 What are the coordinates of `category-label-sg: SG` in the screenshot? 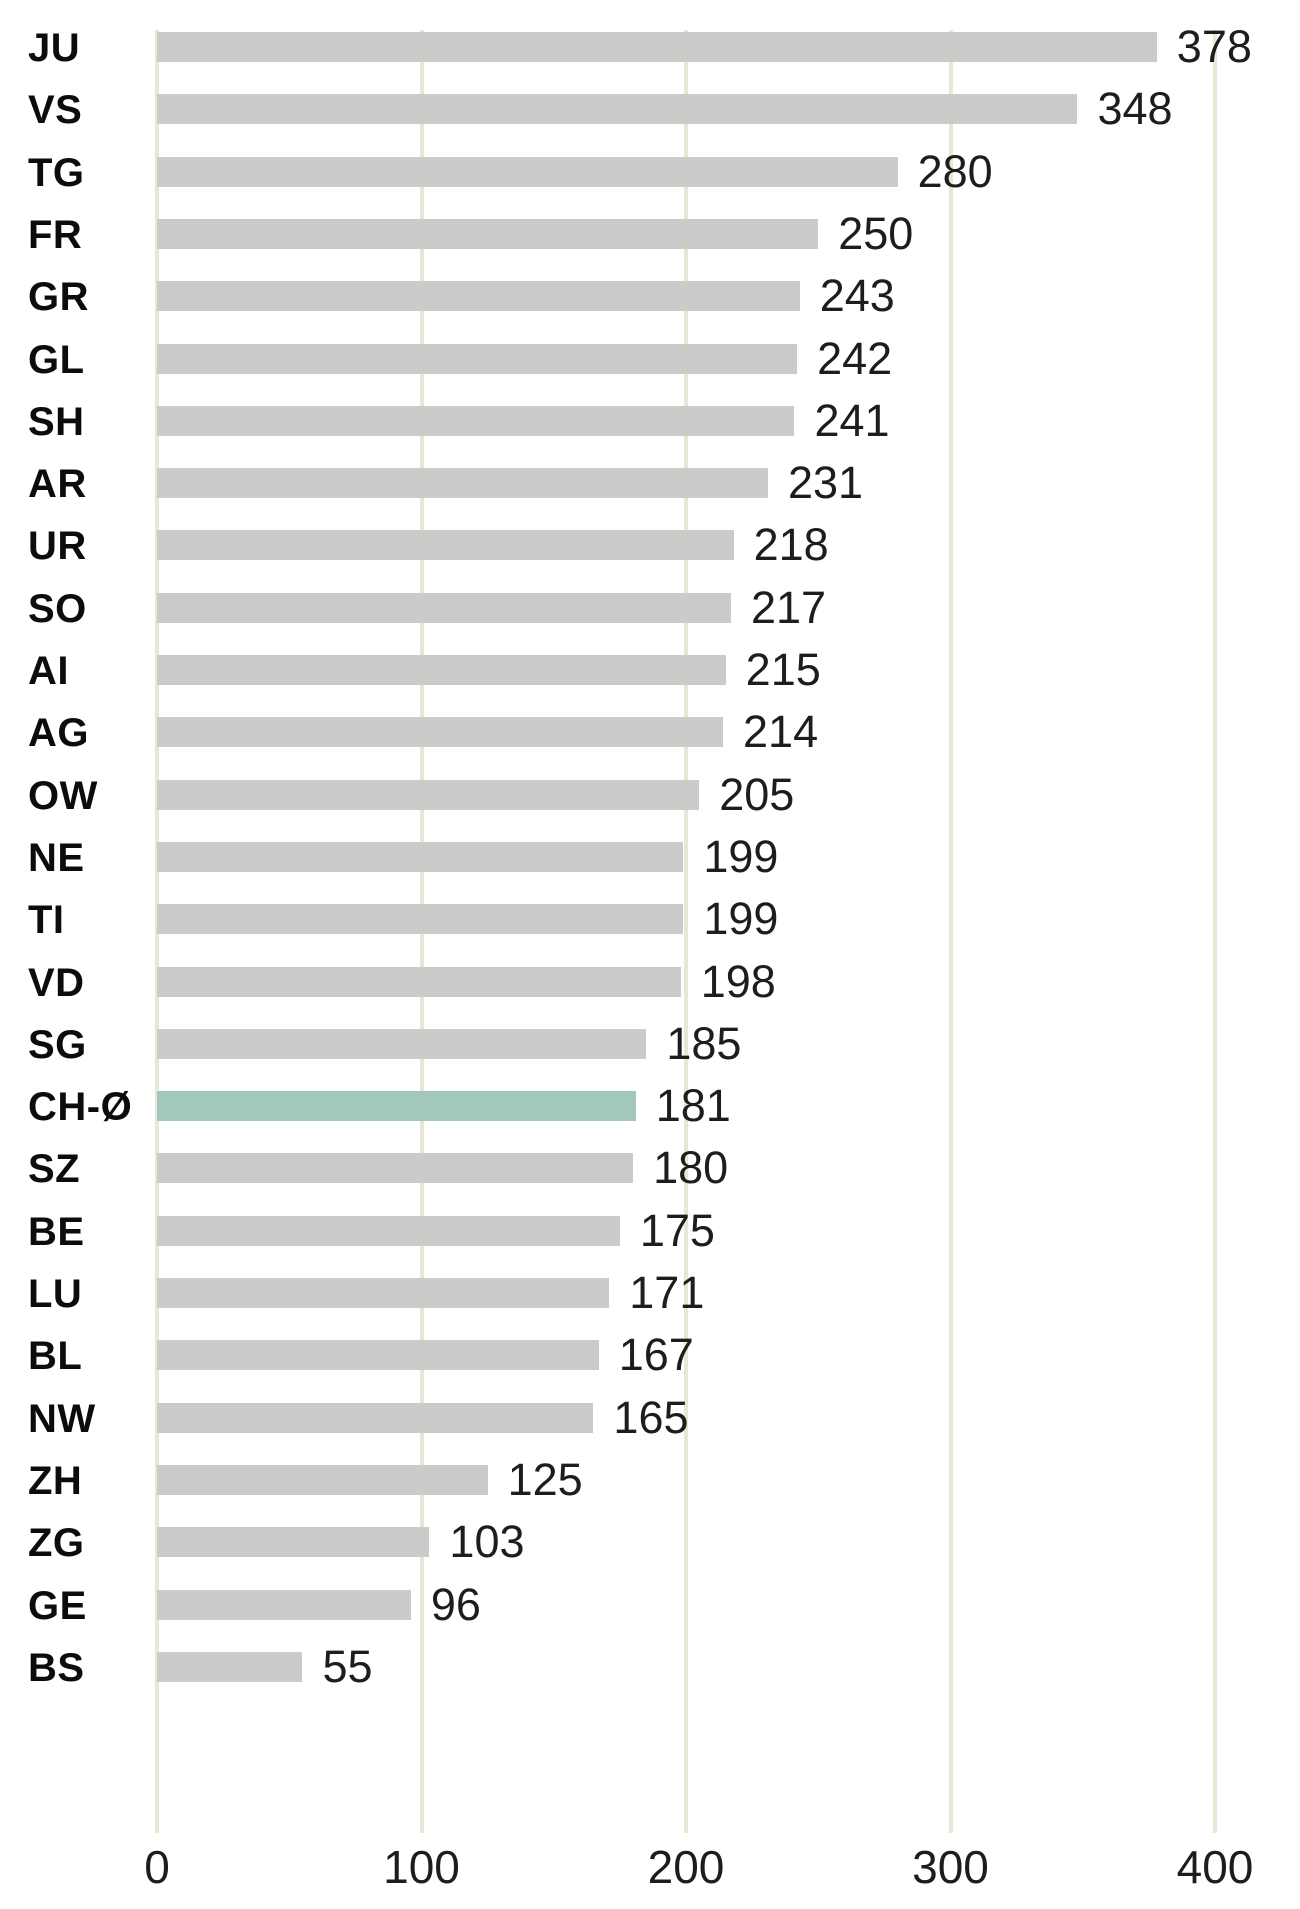 It's located at (57, 1044).